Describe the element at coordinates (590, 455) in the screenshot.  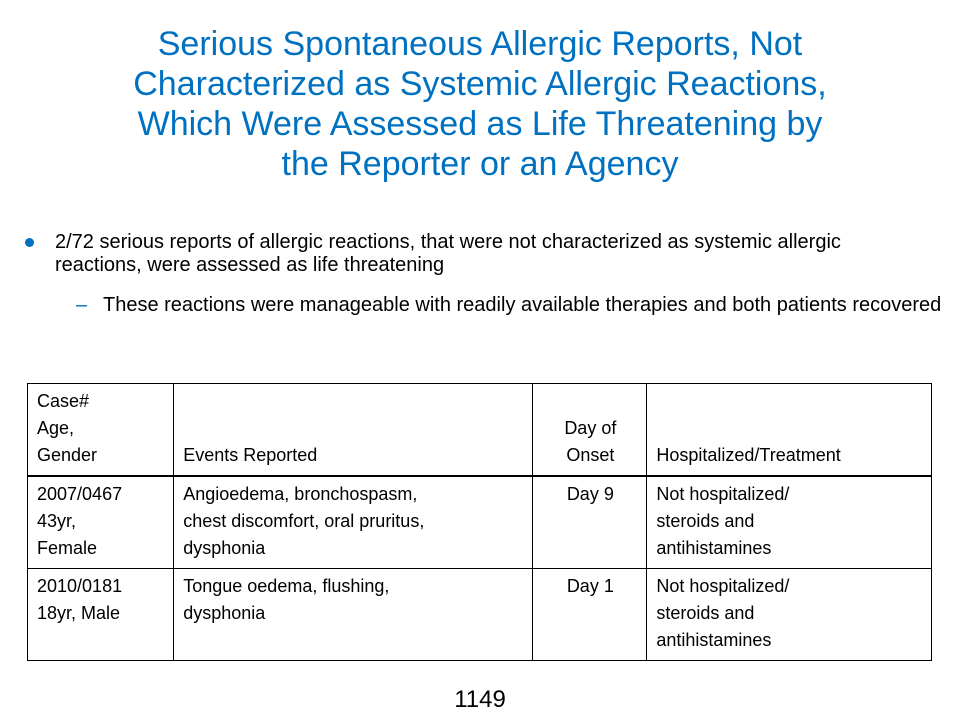
I see `header-line: Onset` at that location.